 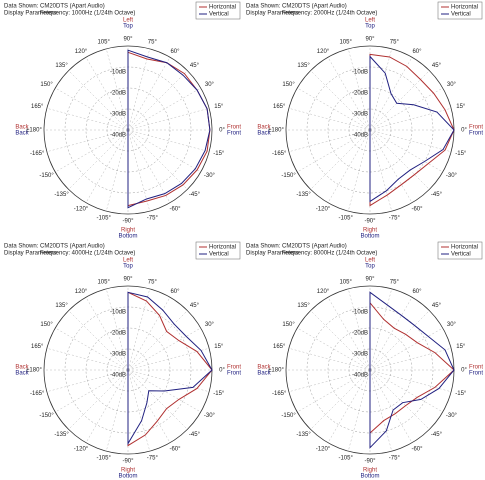 I want to click on angle-tick-label: 60°, so click(x=175, y=292).